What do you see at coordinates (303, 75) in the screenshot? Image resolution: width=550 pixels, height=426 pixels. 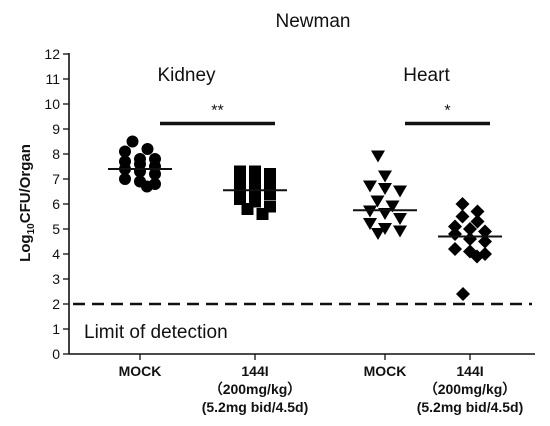 I see `group-labels: Kidney Heart` at bounding box center [303, 75].